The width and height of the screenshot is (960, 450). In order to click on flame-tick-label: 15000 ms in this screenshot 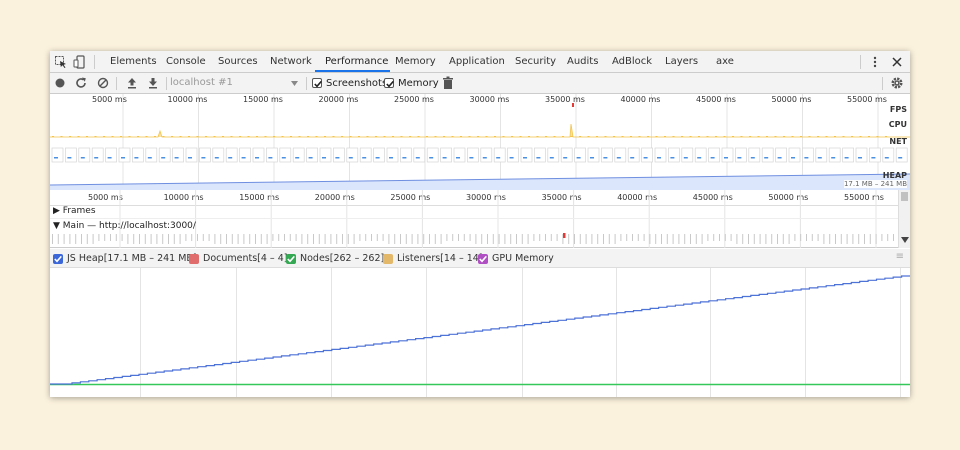, I will do `click(259, 197)`.